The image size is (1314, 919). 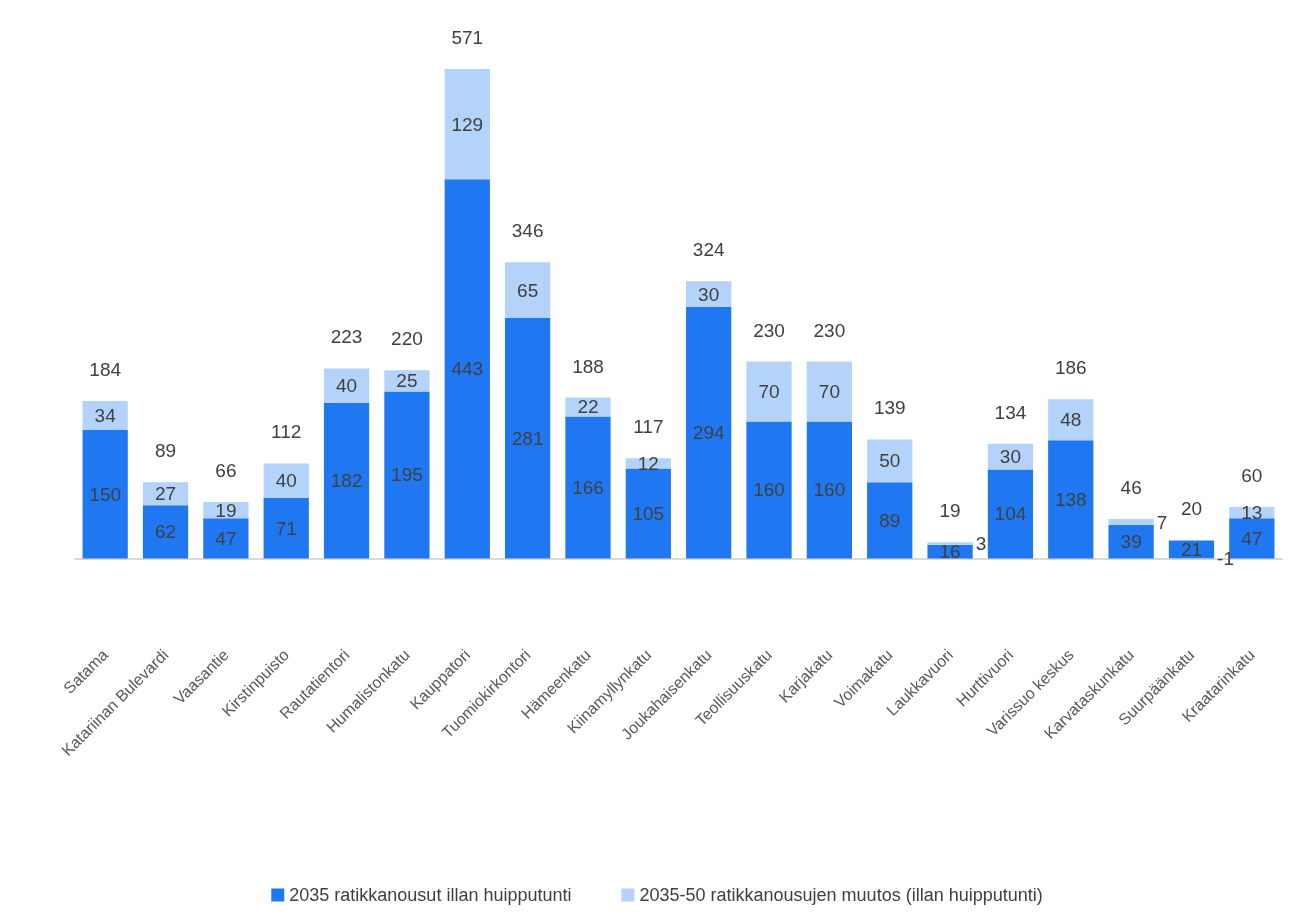 I want to click on total-label: 112, so click(x=286, y=432).